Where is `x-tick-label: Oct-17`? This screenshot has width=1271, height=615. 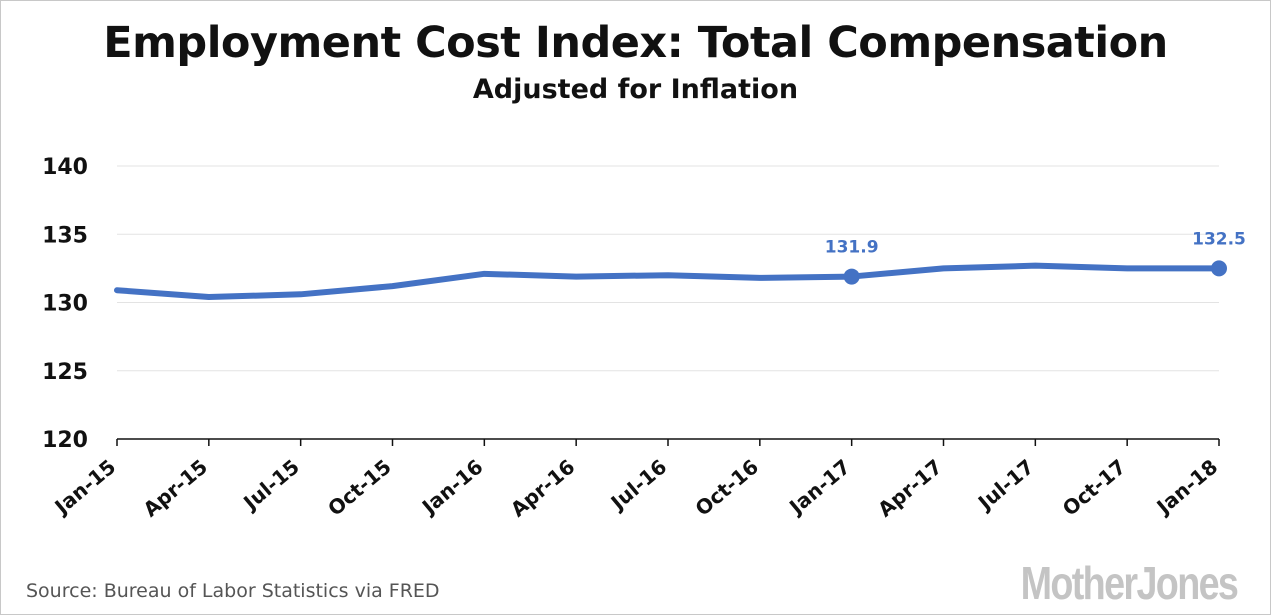
x-tick-label: Oct-17 is located at coordinates (1094, 487).